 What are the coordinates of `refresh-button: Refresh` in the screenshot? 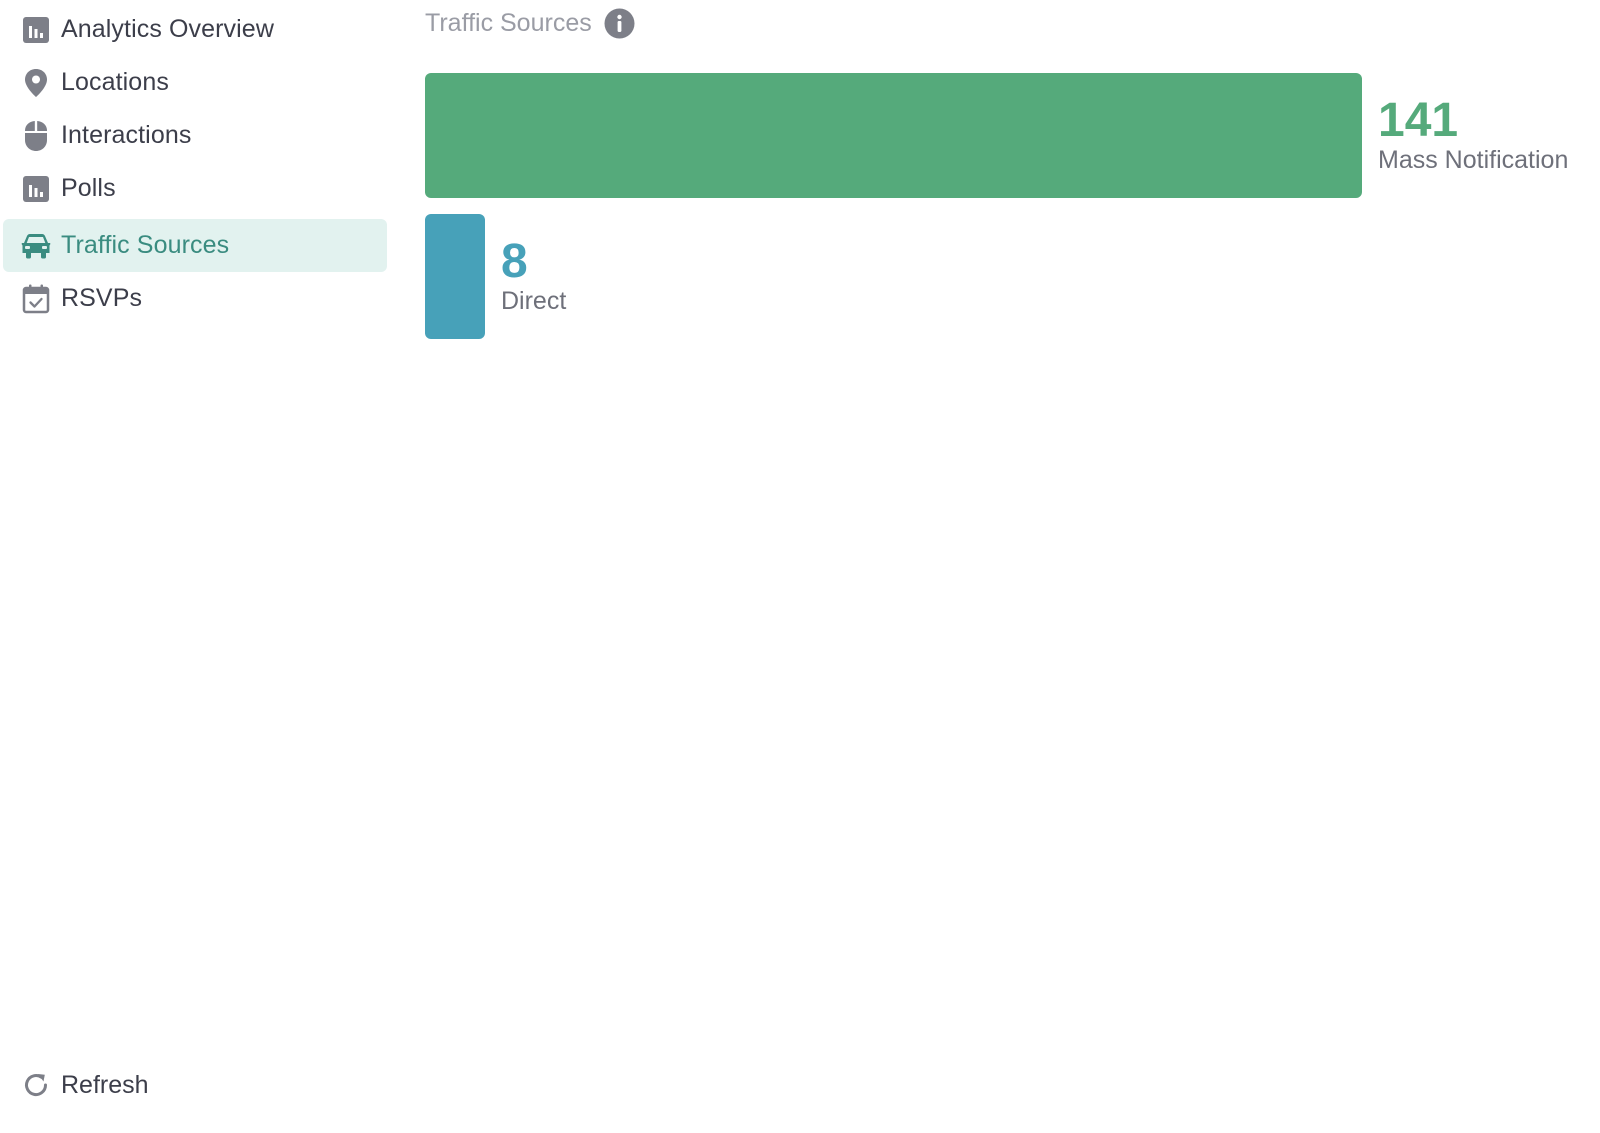 It's located at (103, 1085).